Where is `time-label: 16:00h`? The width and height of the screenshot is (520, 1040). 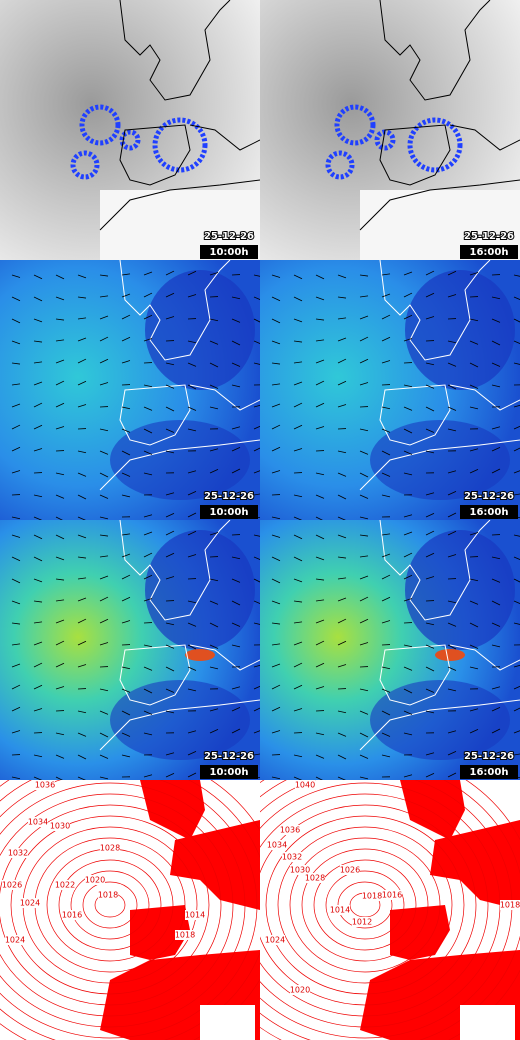 time-label: 16:00h is located at coordinates (489, 252).